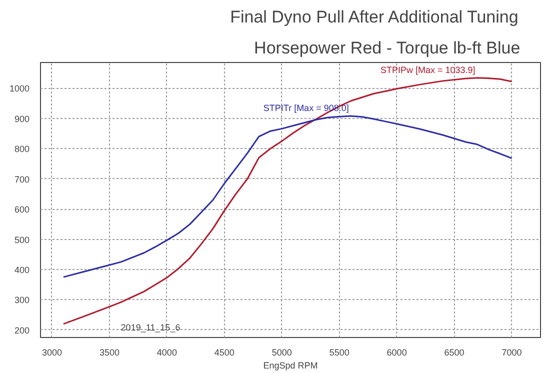  Describe the element at coordinates (396, 353) in the screenshot. I see `x-tick-label: 6000` at that location.